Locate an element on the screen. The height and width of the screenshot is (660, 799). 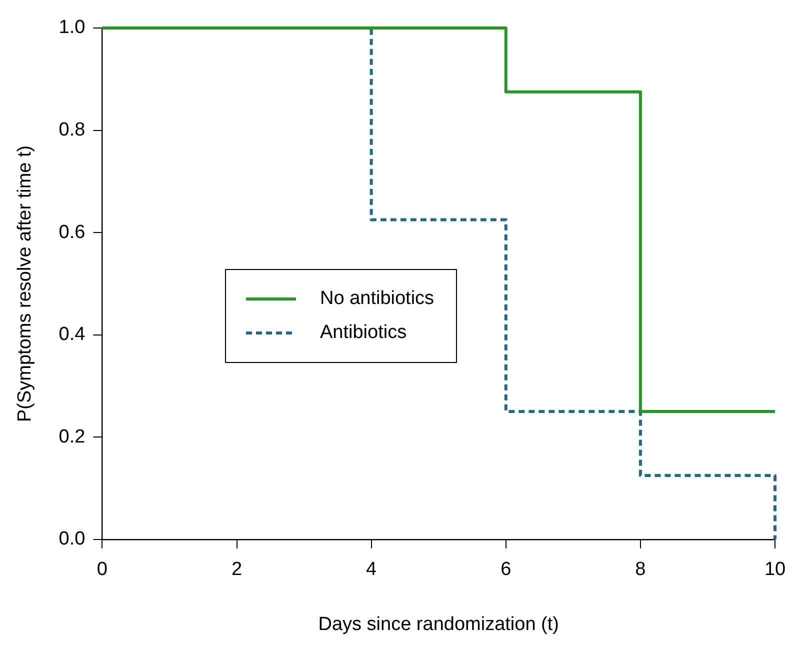
x-tick-label: 10 is located at coordinates (775, 569).